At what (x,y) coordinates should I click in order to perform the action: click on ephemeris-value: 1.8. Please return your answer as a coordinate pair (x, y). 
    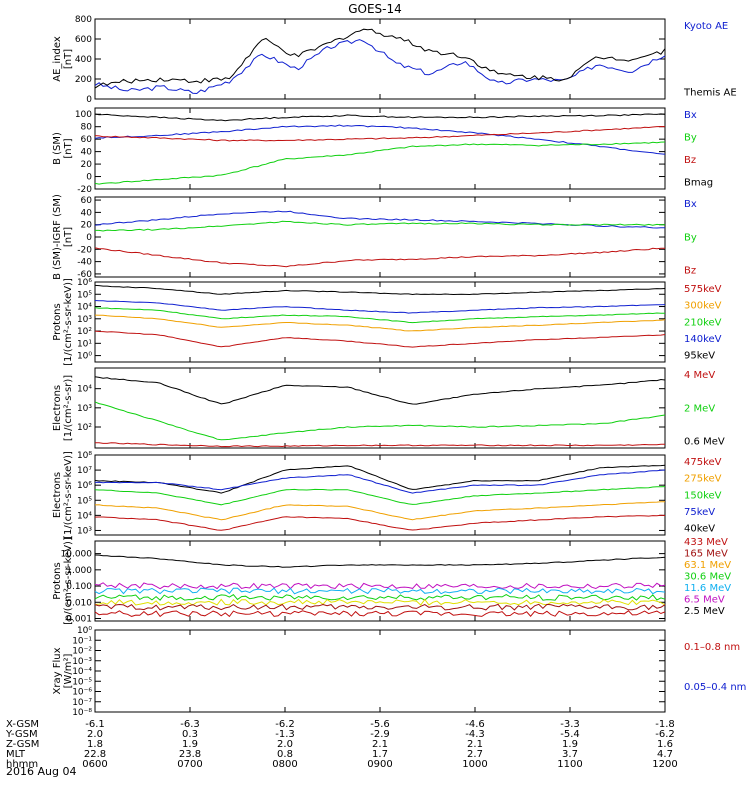
    Looking at the image, I should click on (95, 744).